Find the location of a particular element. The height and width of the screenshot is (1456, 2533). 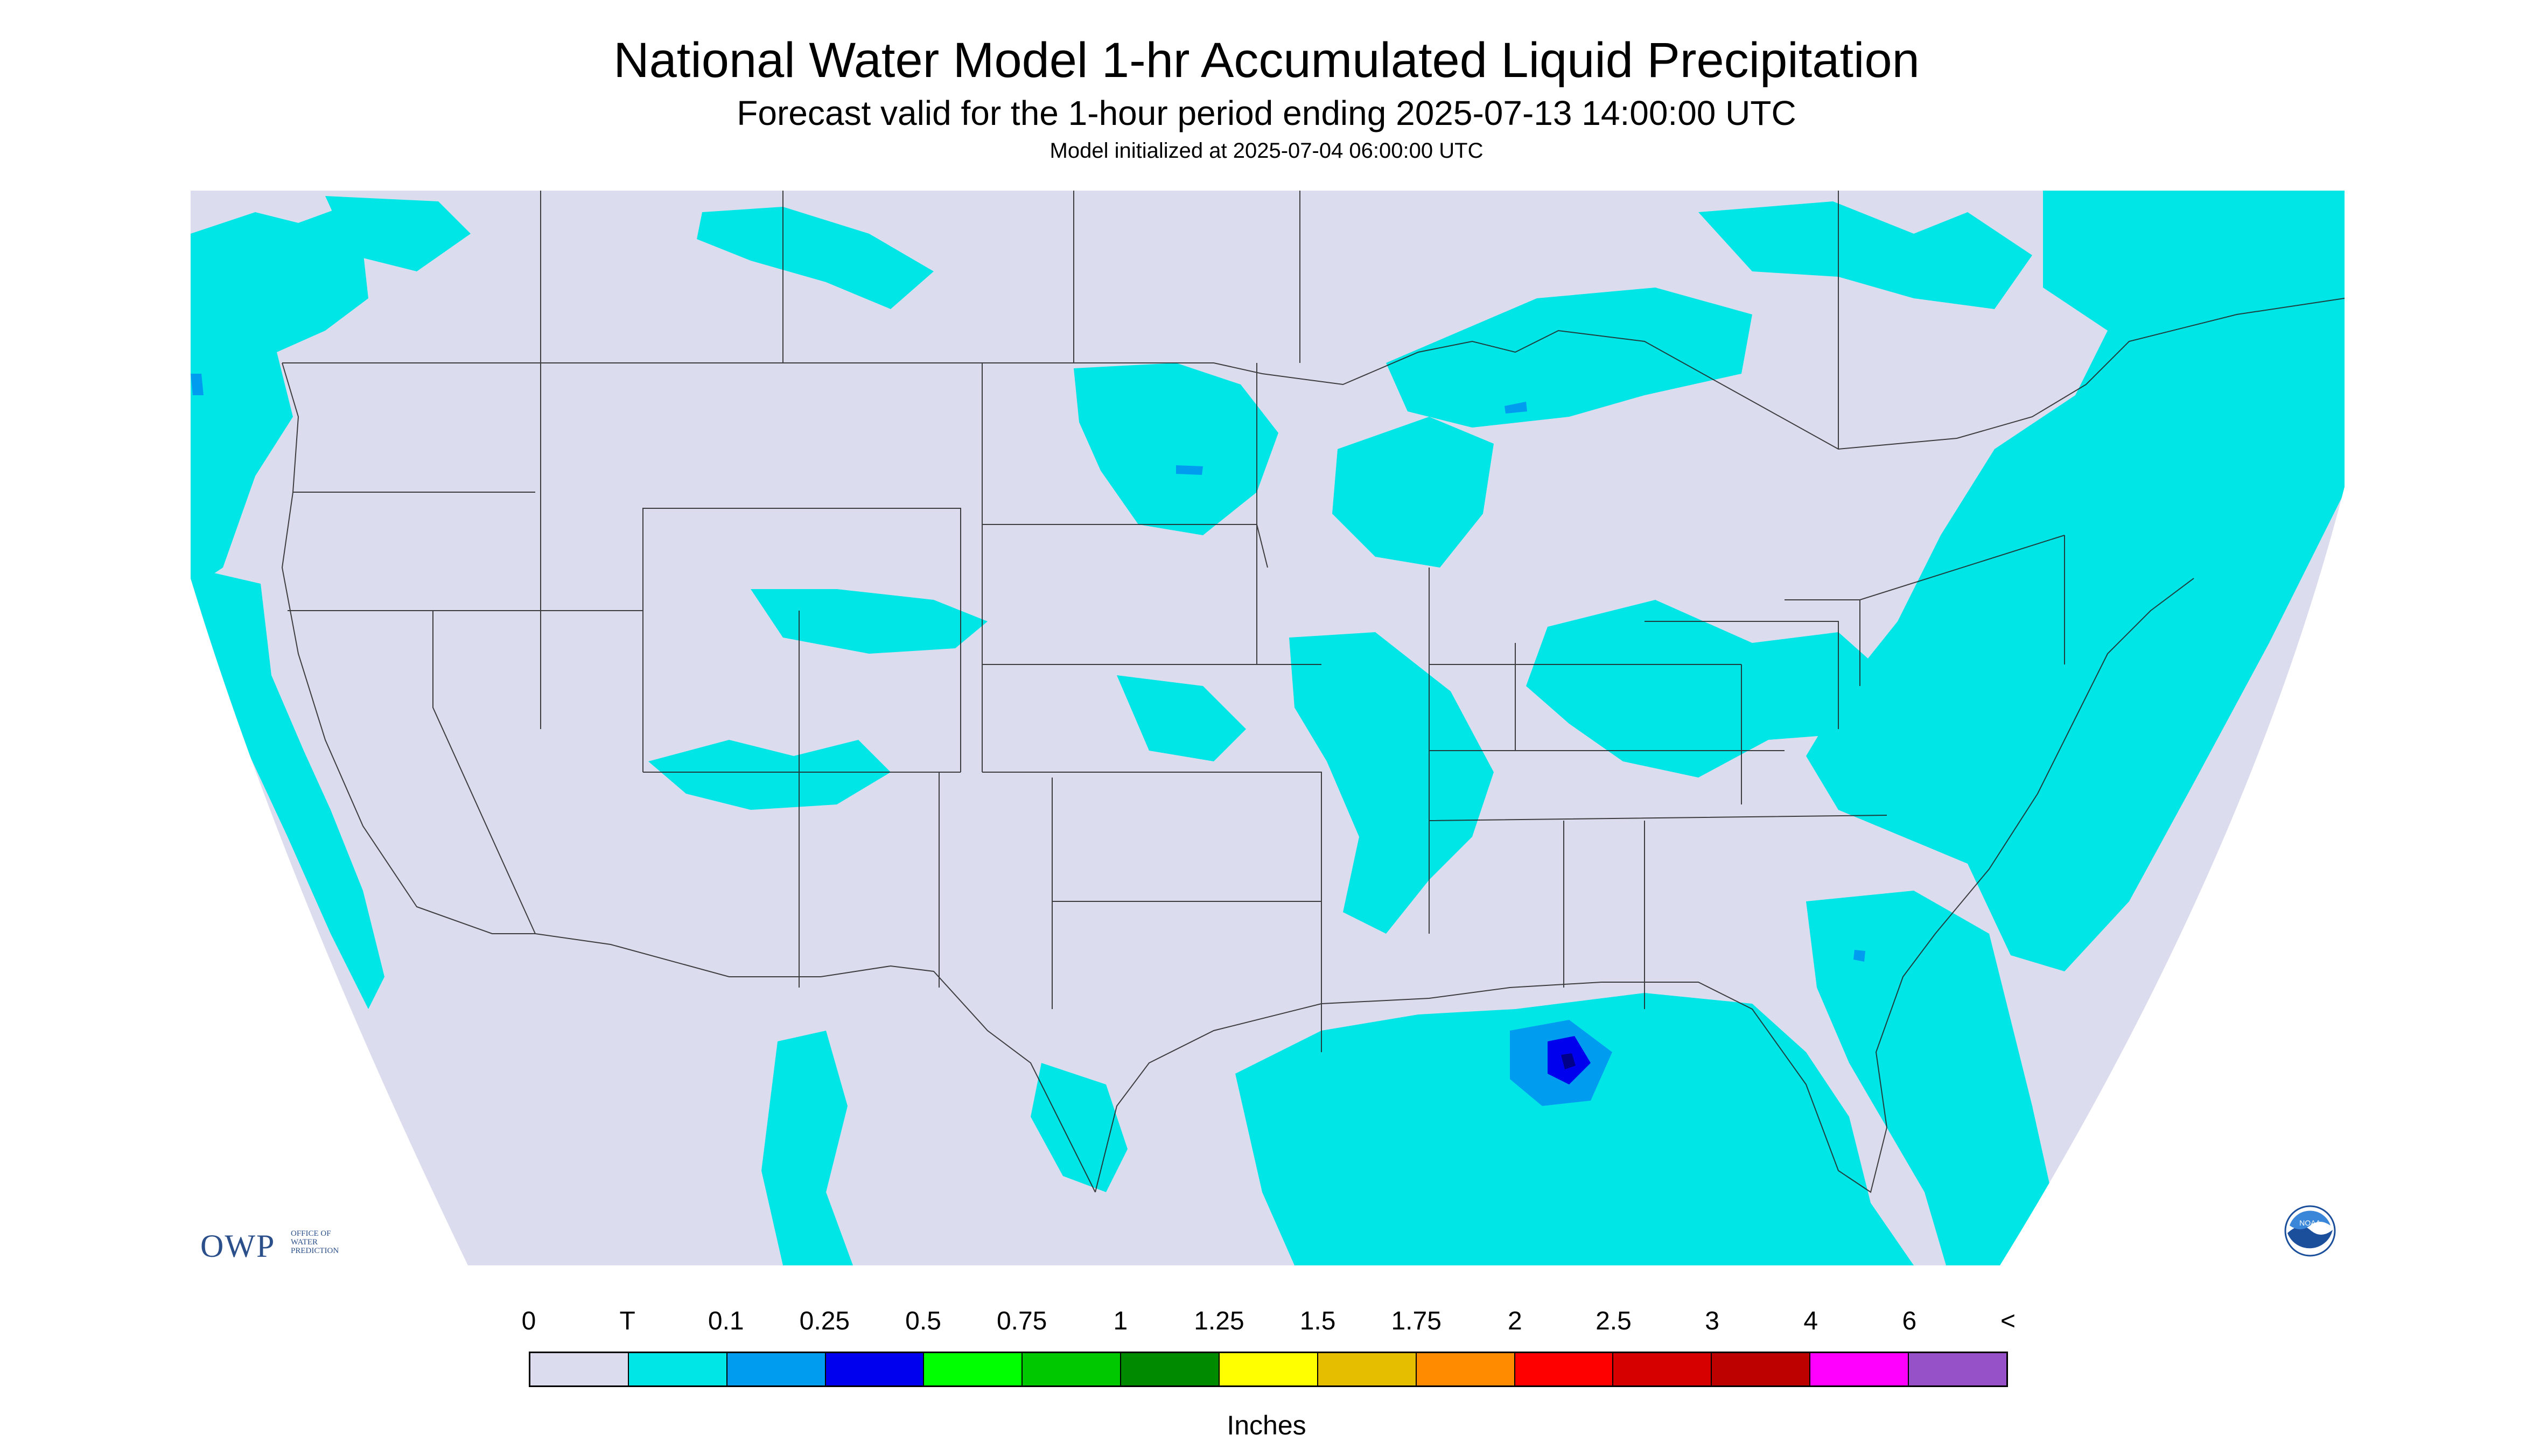

west-coastline is located at coordinates (408, 648).